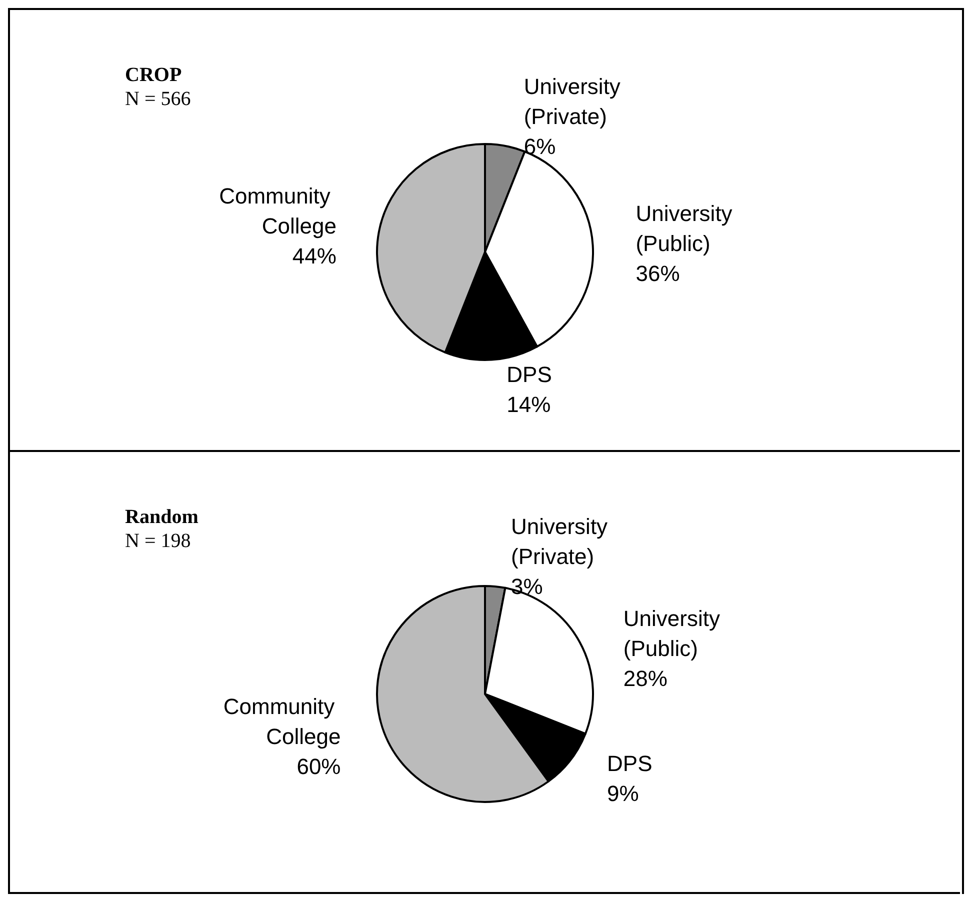  What do you see at coordinates (318, 767) in the screenshot?
I see `data-label: 60%` at bounding box center [318, 767].